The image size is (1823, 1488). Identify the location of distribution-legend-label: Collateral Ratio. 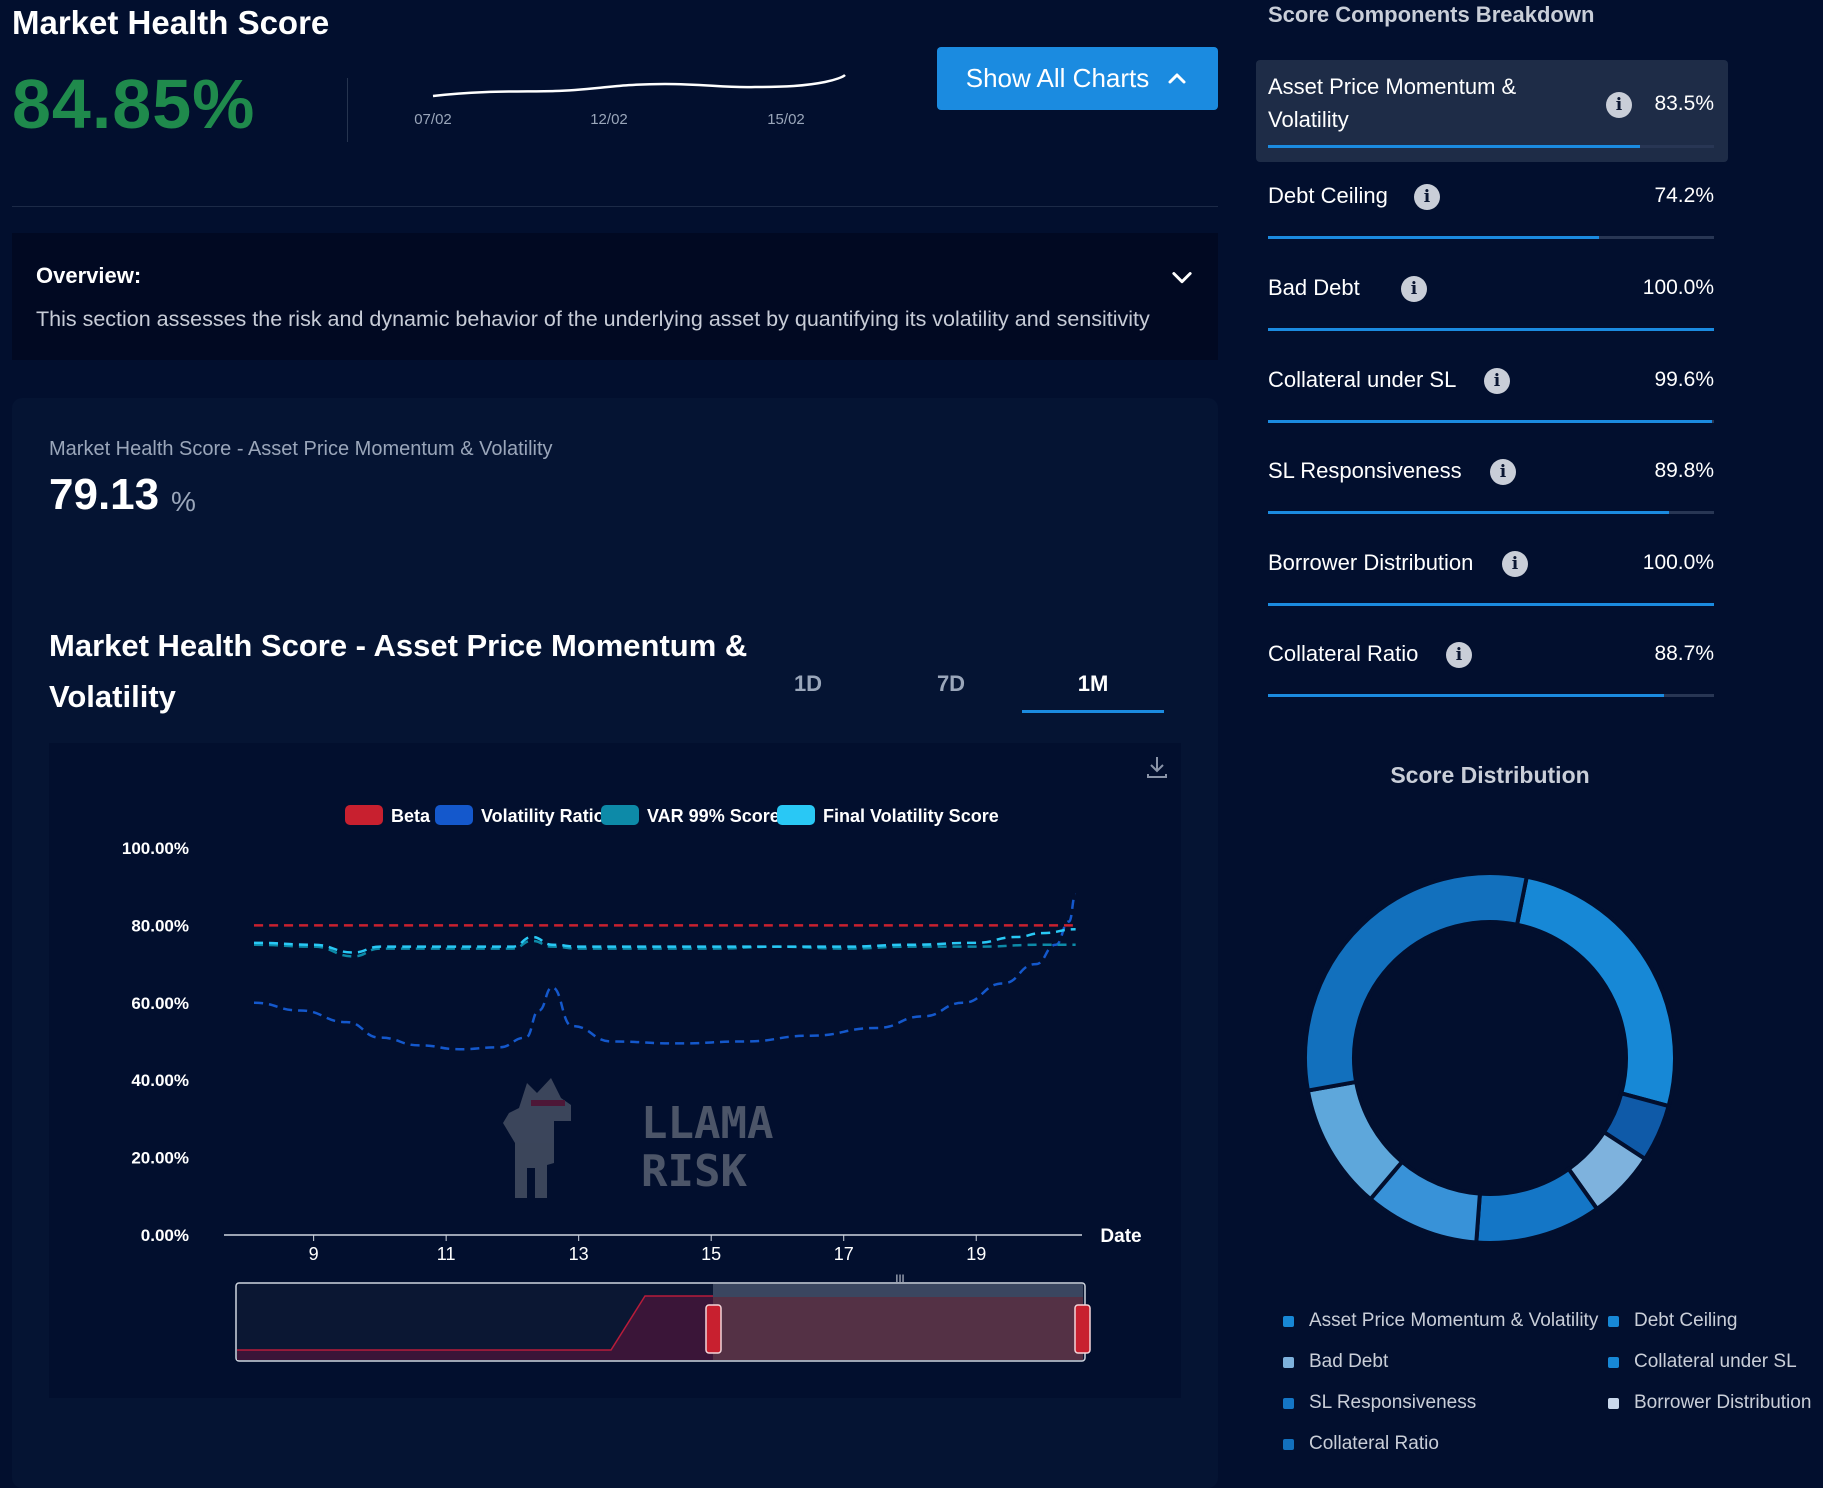
(1374, 1443).